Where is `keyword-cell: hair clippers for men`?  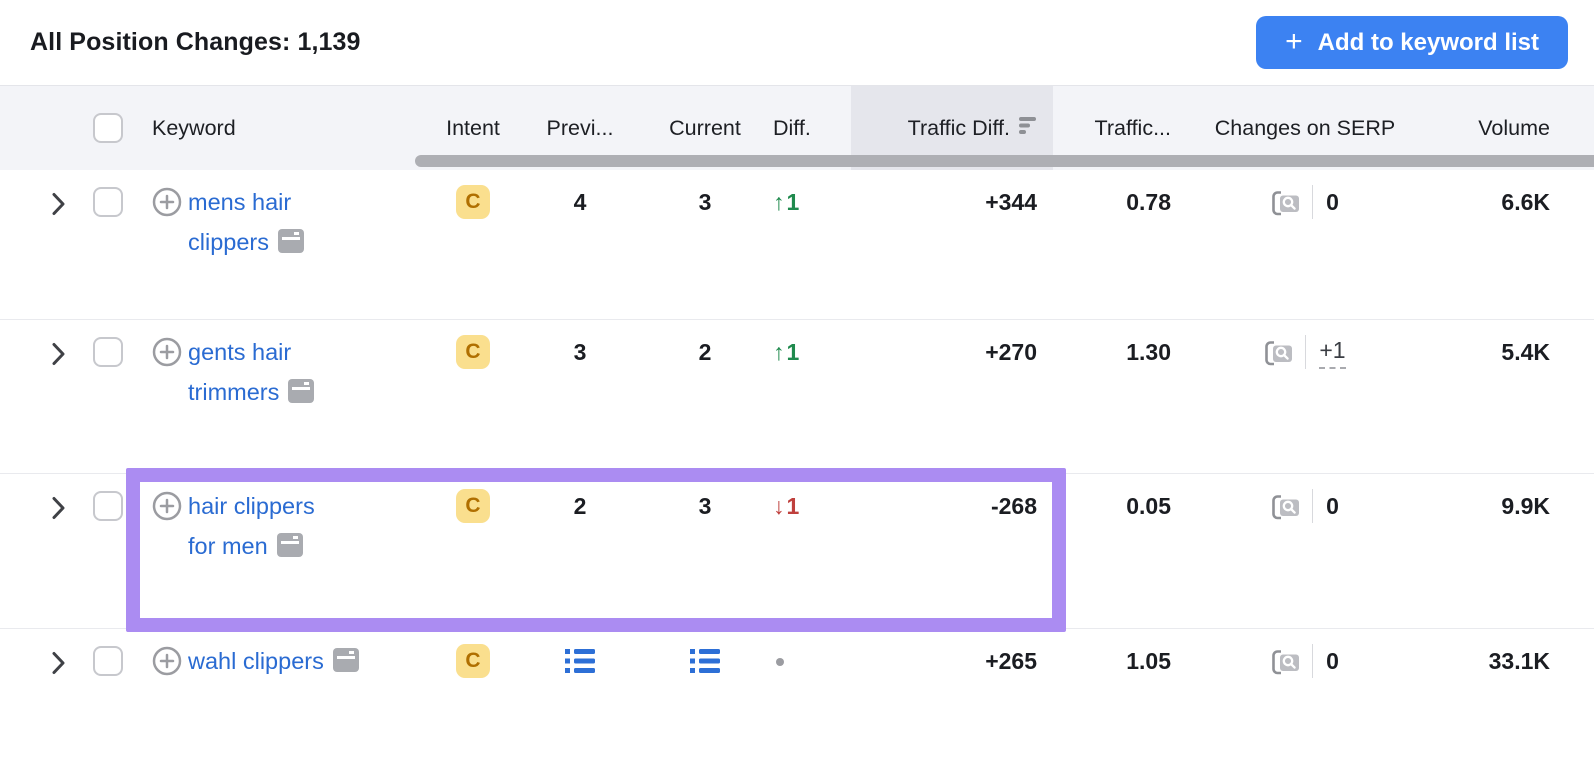 keyword-cell: hair clippers for men is located at coordinates (281, 527).